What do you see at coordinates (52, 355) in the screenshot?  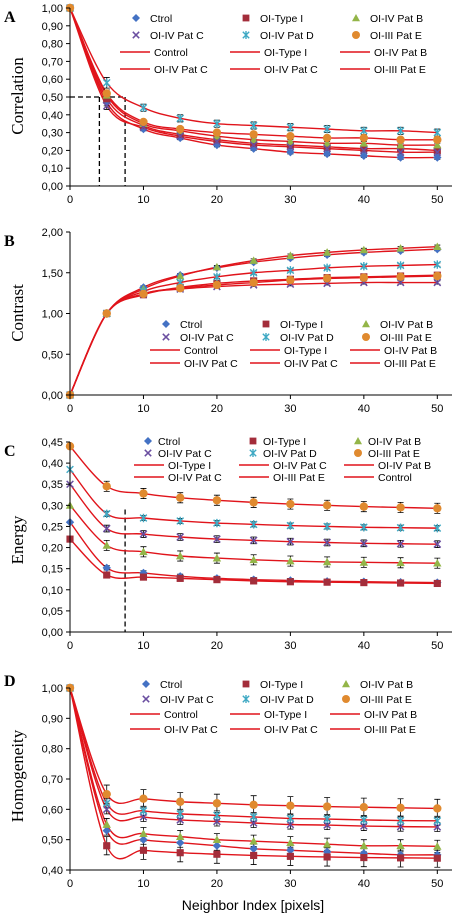 I see `y-tick-label: 0,50` at bounding box center [52, 355].